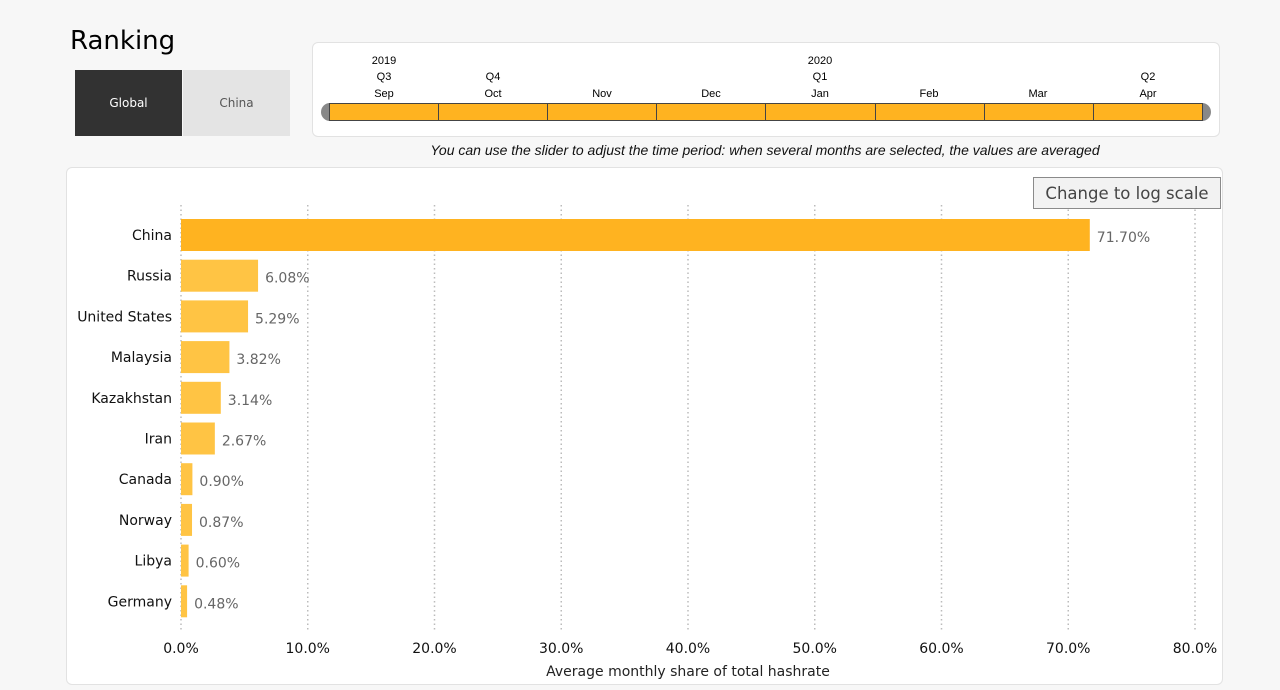  What do you see at coordinates (384, 61) in the screenshot?
I see `year-label-2019: 2019` at bounding box center [384, 61].